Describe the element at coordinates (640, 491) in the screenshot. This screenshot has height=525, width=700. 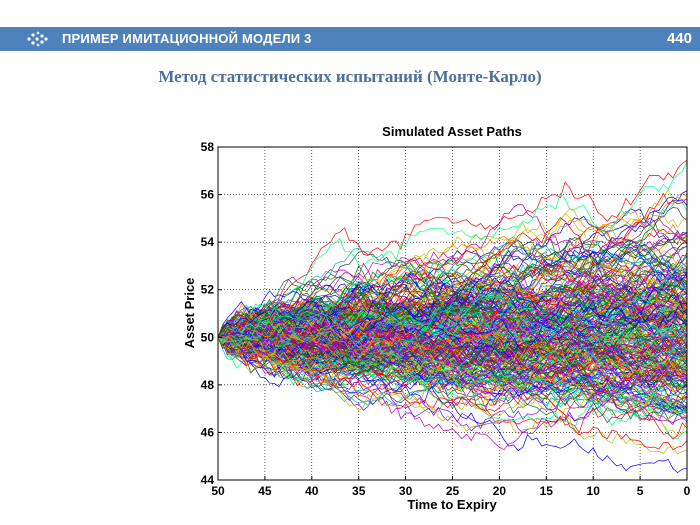
I see `x-tick-label: 5` at that location.